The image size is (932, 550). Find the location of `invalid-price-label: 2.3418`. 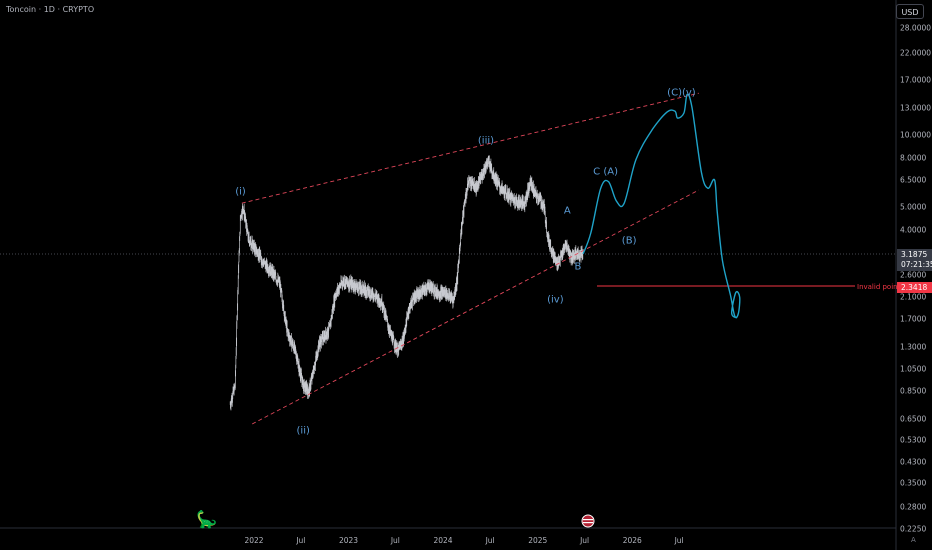

invalid-price-label: 2.3418 is located at coordinates (914, 287).